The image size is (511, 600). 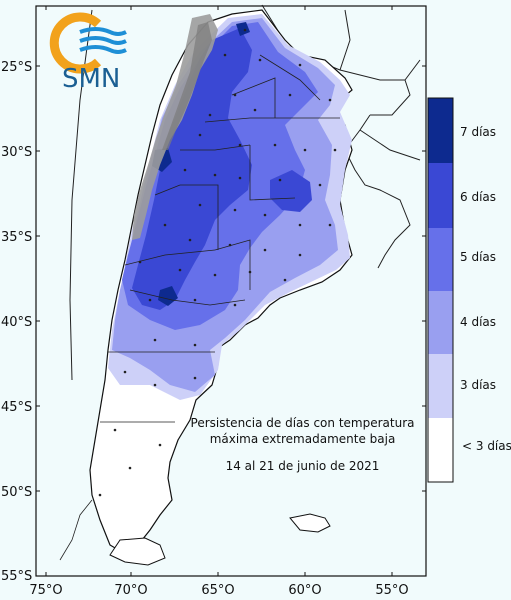 What do you see at coordinates (45, 590) in the screenshot?
I see `lon-label: 75°O` at bounding box center [45, 590].